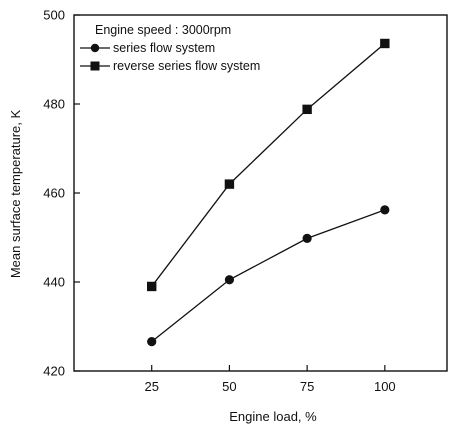 The width and height of the screenshot is (455, 428). I want to click on legend-title: Engine speed : 3000rpm, so click(163, 30).